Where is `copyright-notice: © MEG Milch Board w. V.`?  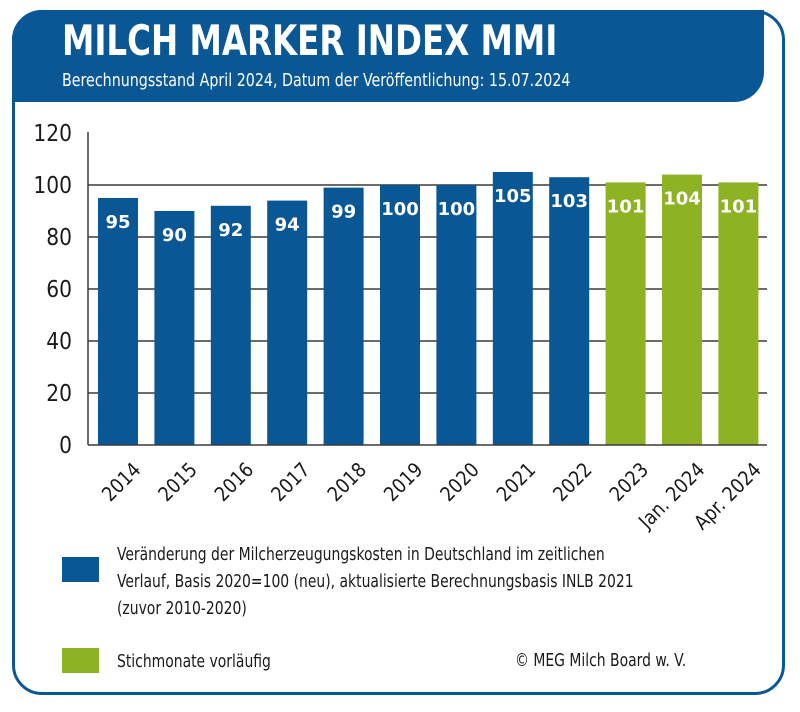 copyright-notice: © MEG Milch Board w. V. is located at coordinates (601, 660).